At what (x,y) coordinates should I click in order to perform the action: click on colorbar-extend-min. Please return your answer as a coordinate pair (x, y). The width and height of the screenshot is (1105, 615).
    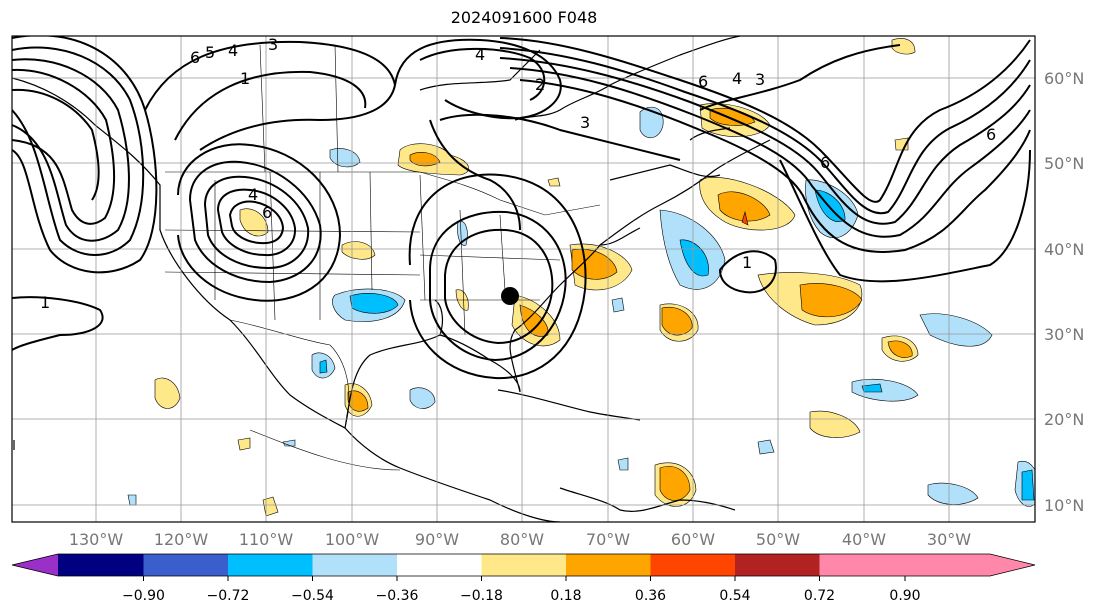
    Looking at the image, I should click on (35, 565).